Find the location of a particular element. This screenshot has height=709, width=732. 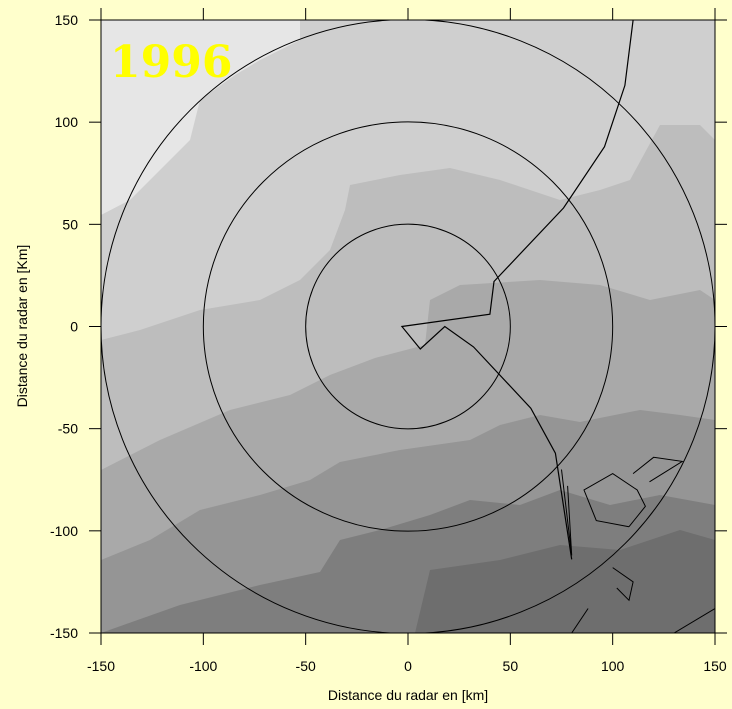

coast-contours is located at coordinates (638, 544).